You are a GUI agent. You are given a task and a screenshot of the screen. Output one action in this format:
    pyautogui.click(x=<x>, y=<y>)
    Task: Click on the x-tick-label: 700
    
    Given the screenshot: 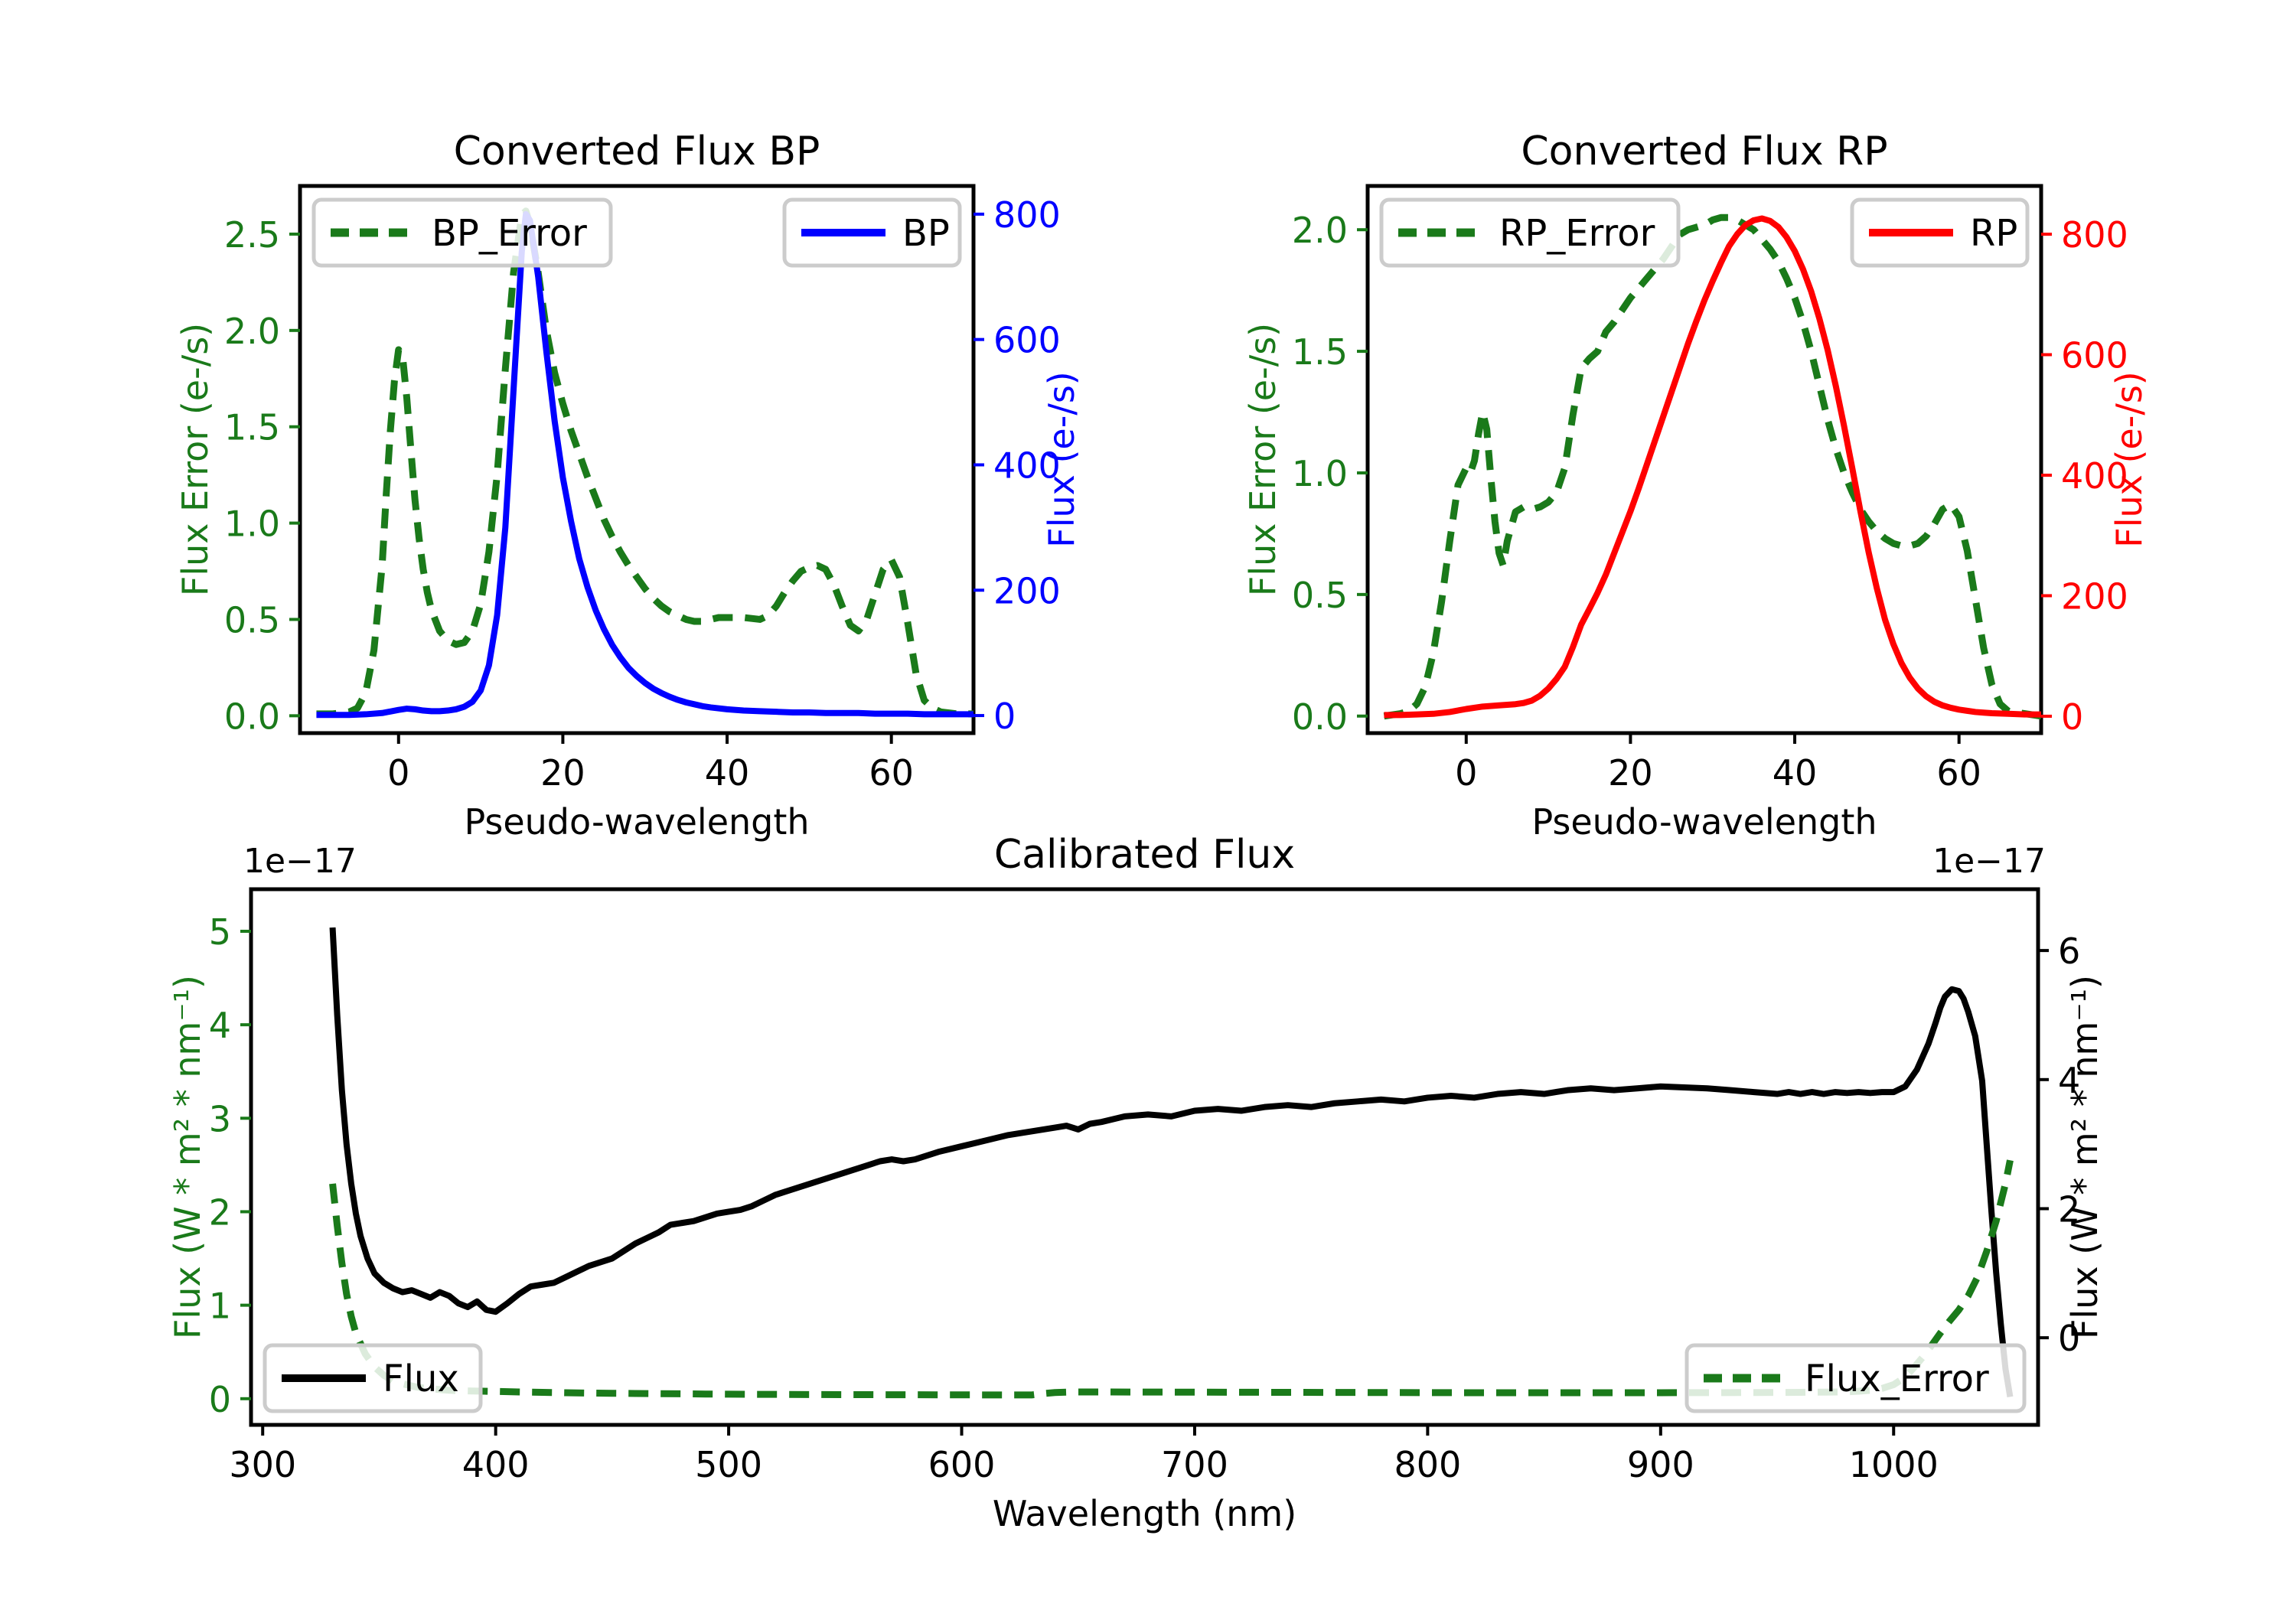 What is the action you would take?
    pyautogui.click(x=1194, y=1464)
    